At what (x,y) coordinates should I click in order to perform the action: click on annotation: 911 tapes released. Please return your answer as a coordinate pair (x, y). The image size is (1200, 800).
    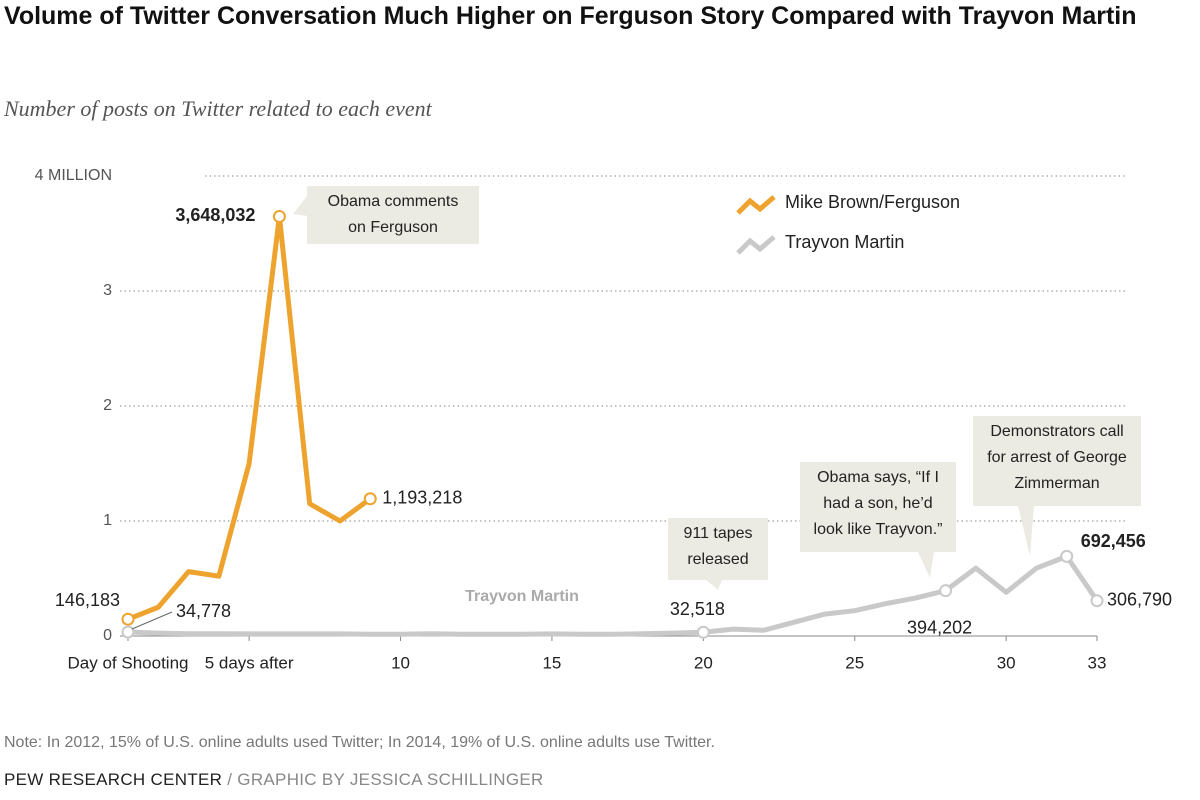
    Looking at the image, I should click on (718, 554).